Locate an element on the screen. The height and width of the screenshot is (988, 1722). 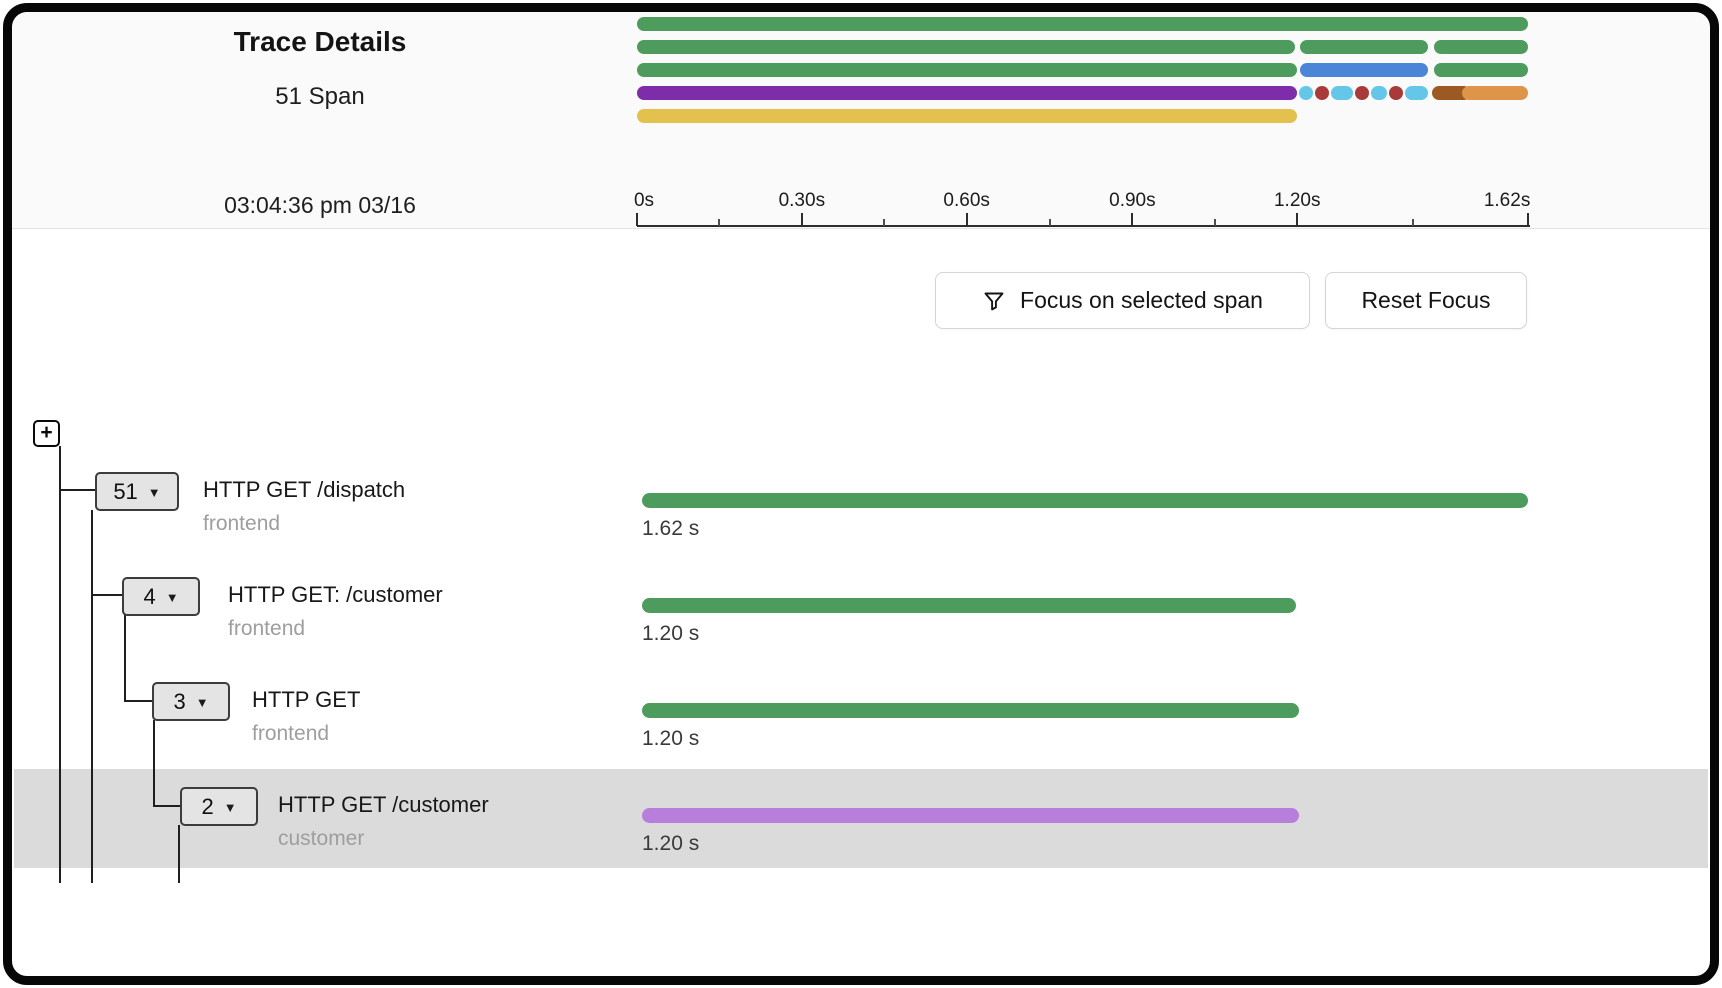
reset-focus-button: Reset Focus is located at coordinates (1426, 300).